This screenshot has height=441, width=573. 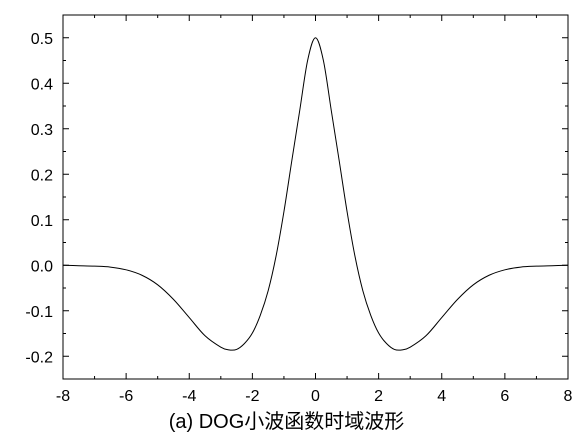 I want to click on y-tick-label: 0.2, so click(x=42, y=175).